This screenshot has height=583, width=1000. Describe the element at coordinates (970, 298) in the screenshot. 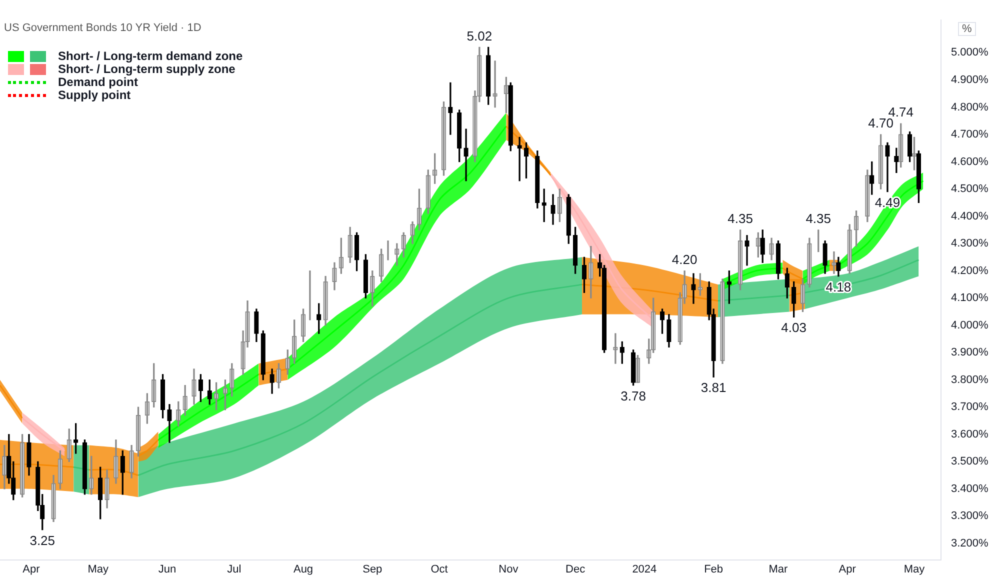

I see `y-tick-label: 4.100%` at that location.